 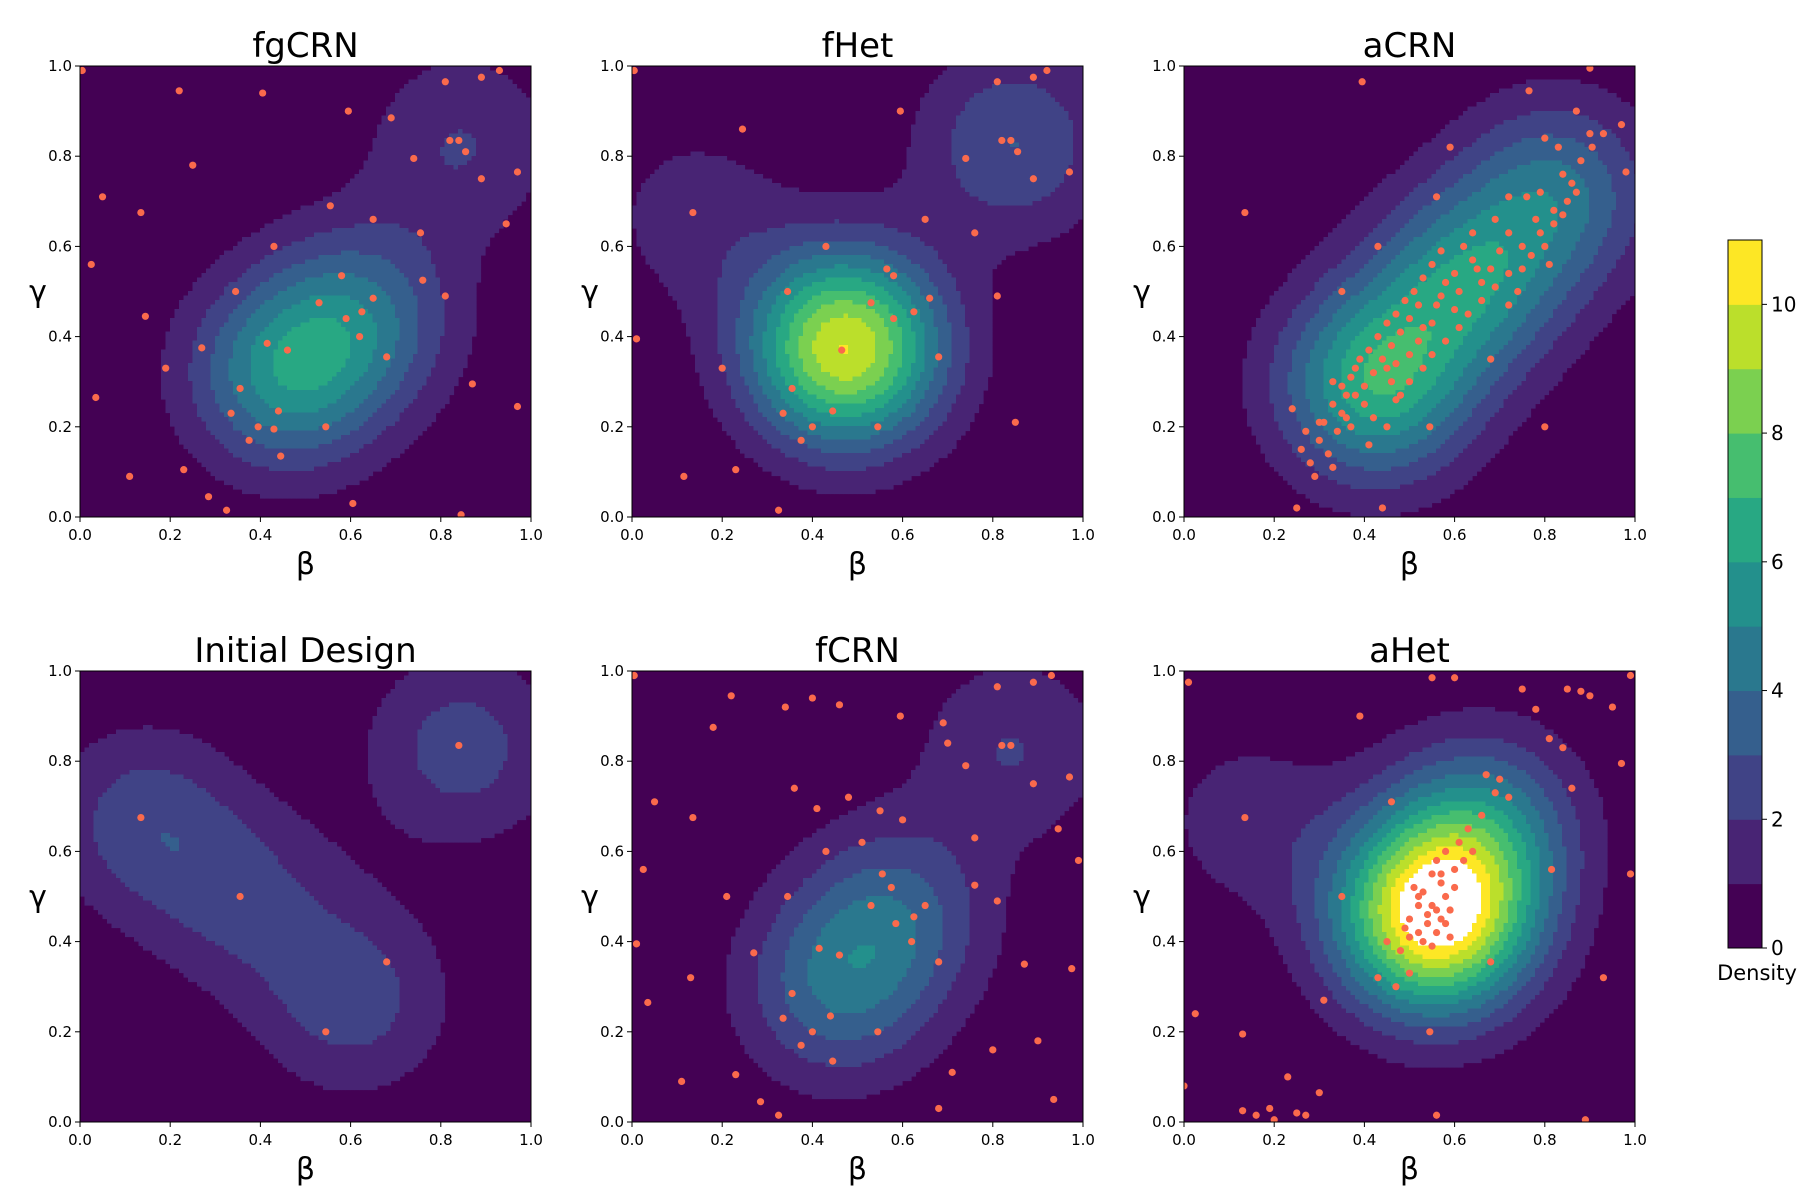 What do you see at coordinates (1164, 246) in the screenshot?
I see `y-tick-label: 0.6` at bounding box center [1164, 246].